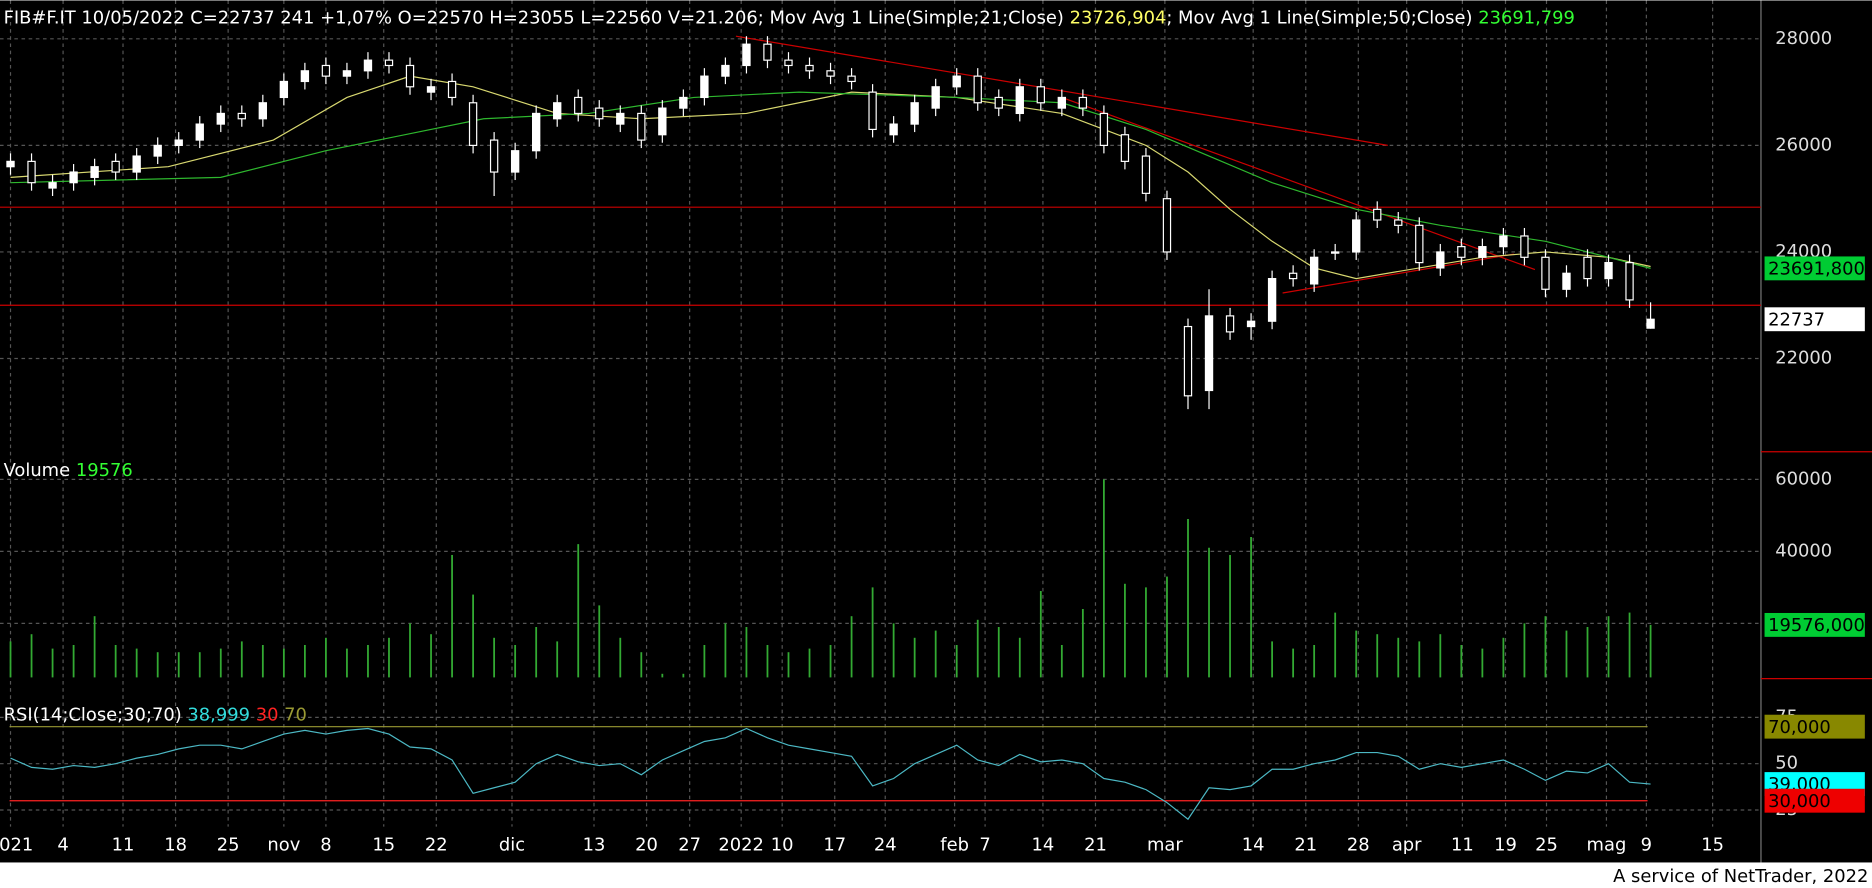  I want to click on x-tick-label: mag, so click(1607, 845).